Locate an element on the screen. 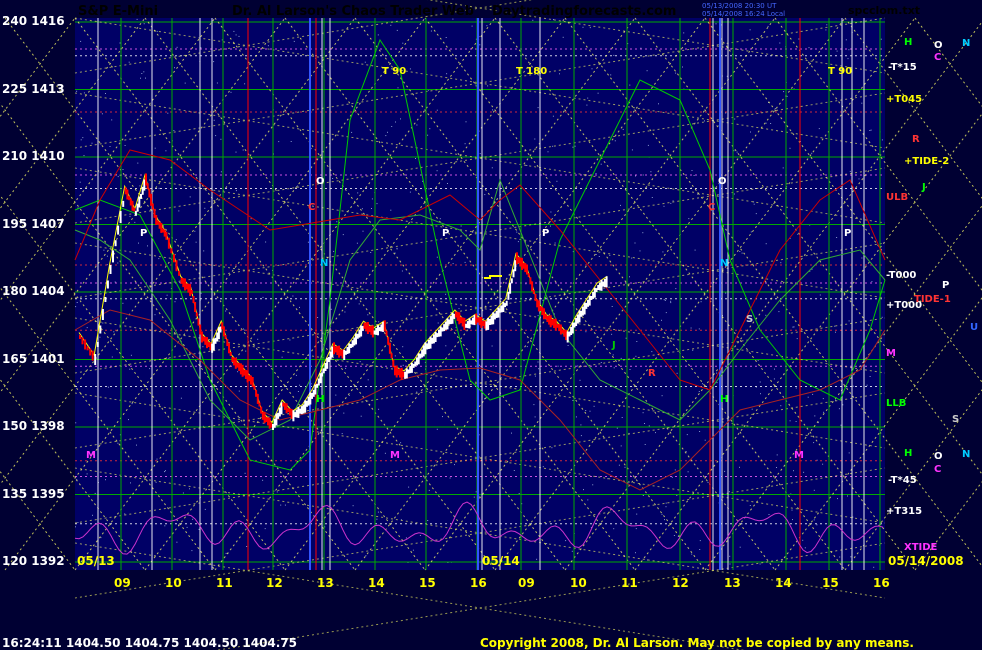 The image size is (982, 650). planet-letter: N is located at coordinates (966, 43).